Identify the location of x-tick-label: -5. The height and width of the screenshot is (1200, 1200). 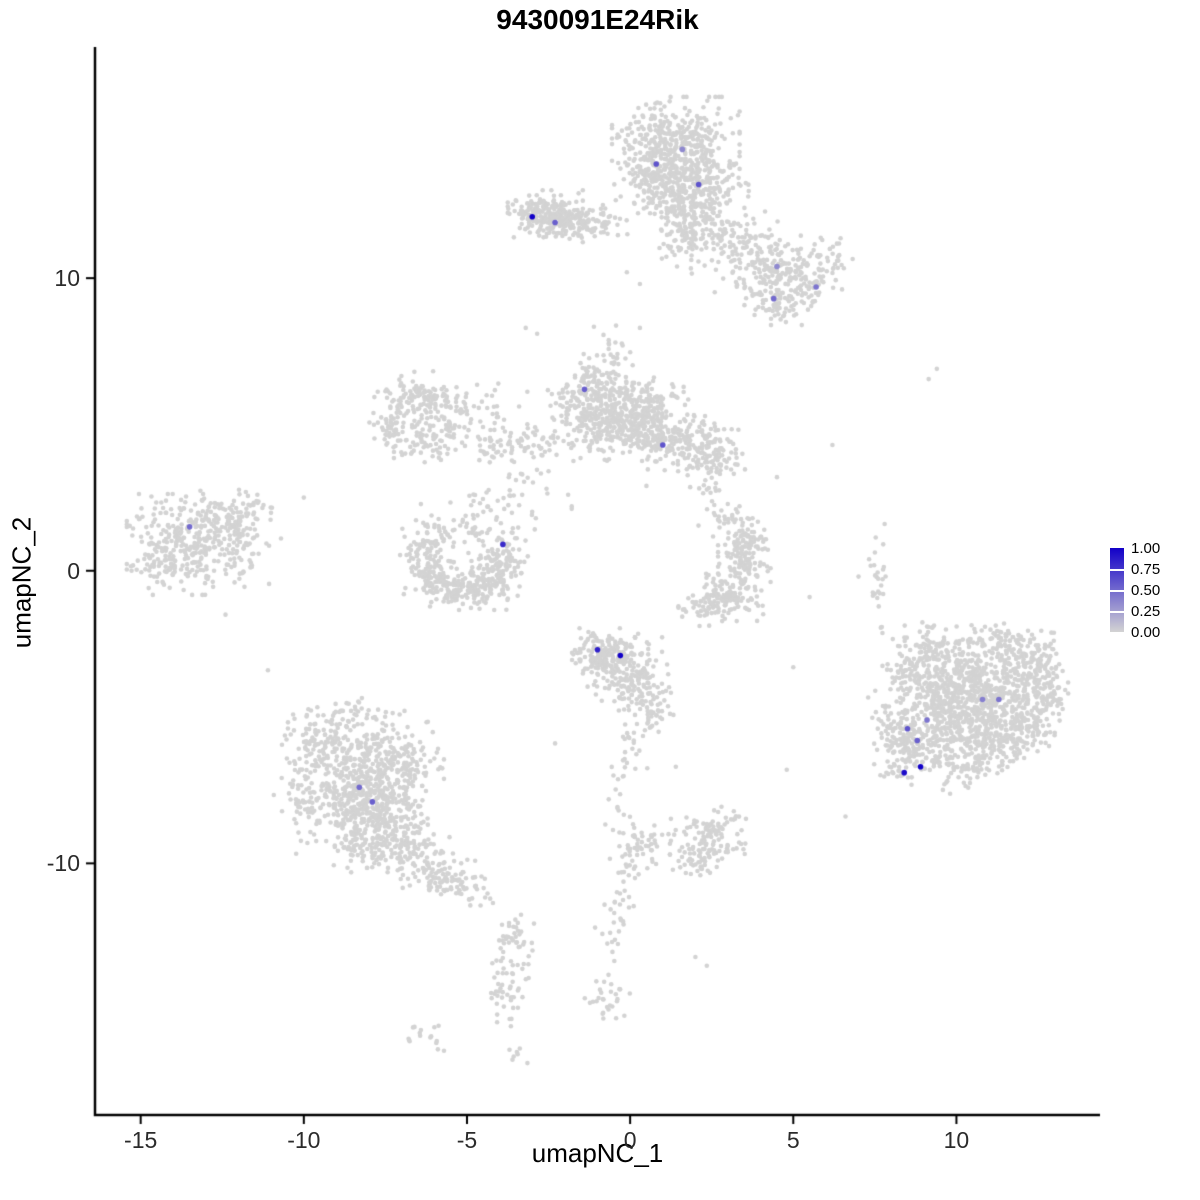
(467, 1140).